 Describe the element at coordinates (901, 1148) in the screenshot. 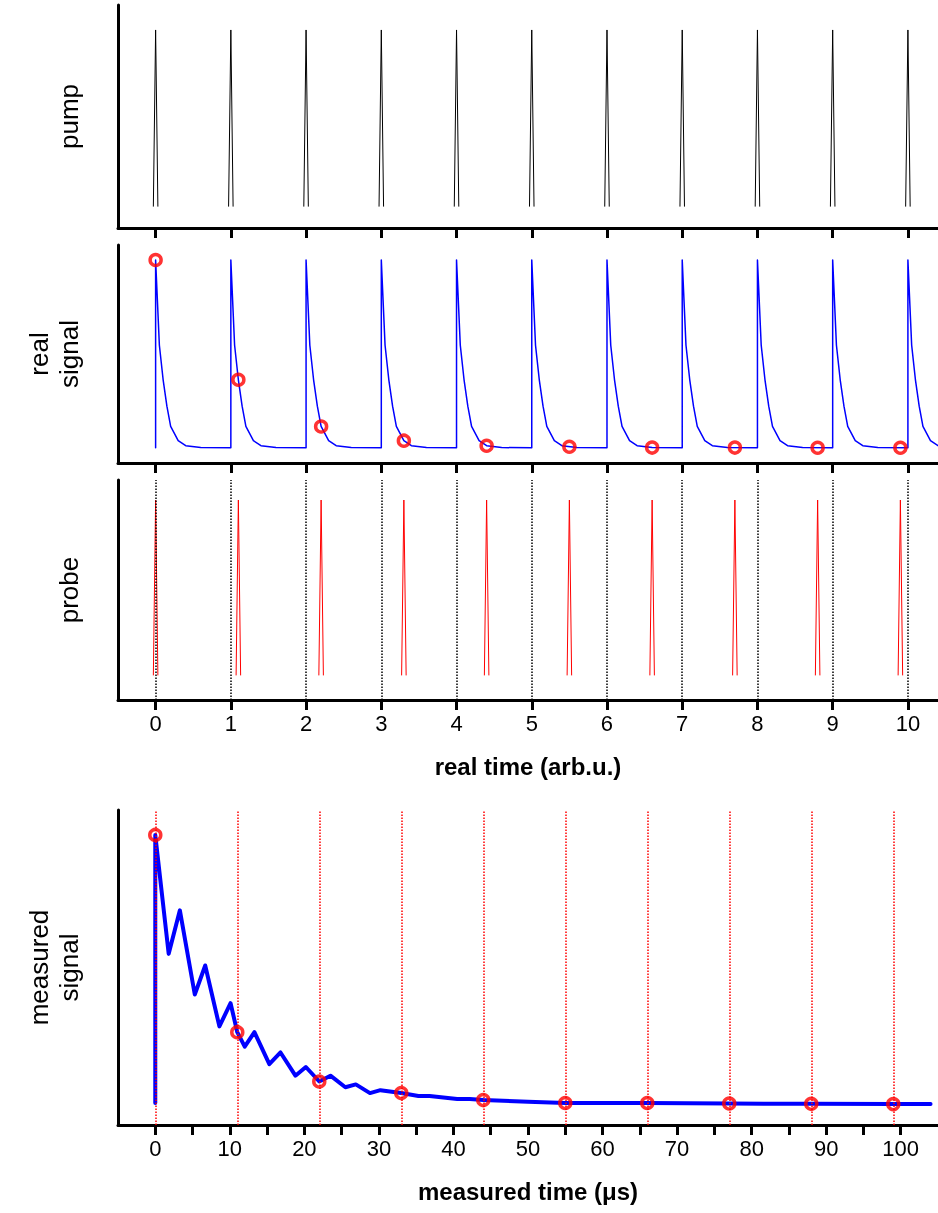

I see `x-tick-label: 100` at that location.